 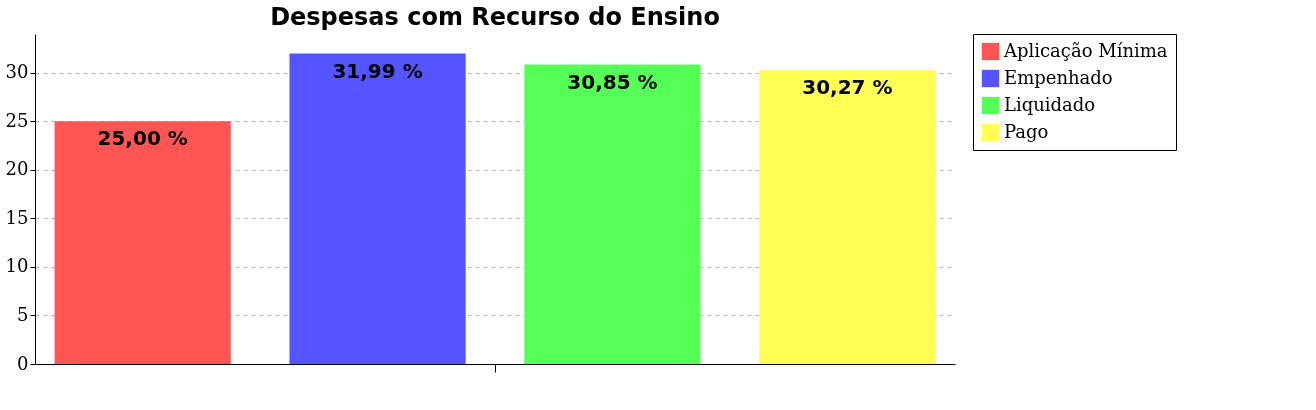 What do you see at coordinates (1058, 77) in the screenshot?
I see `legend-label: Empenhado` at bounding box center [1058, 77].